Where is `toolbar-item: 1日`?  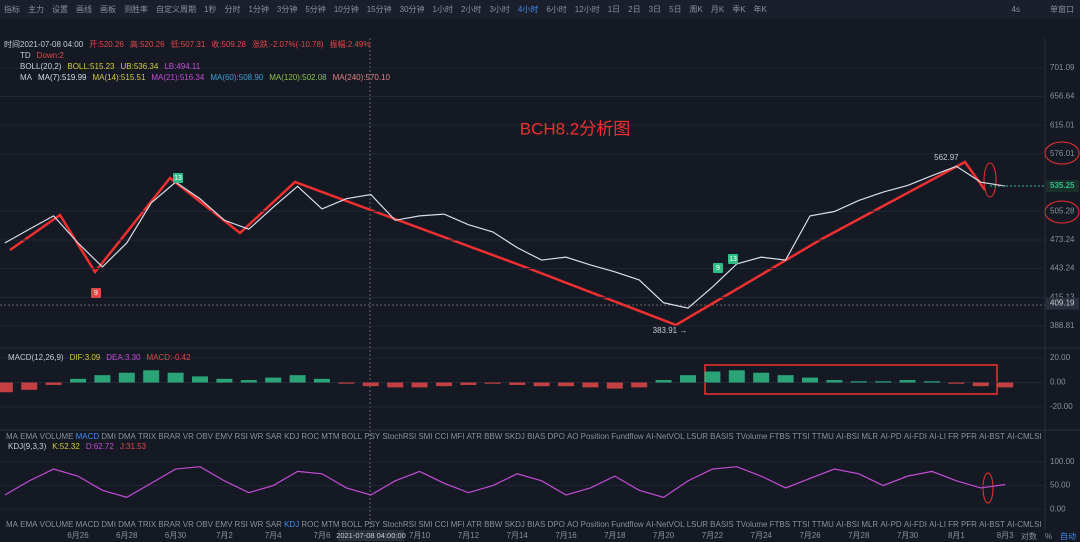 toolbar-item: 1日 is located at coordinates (614, 9).